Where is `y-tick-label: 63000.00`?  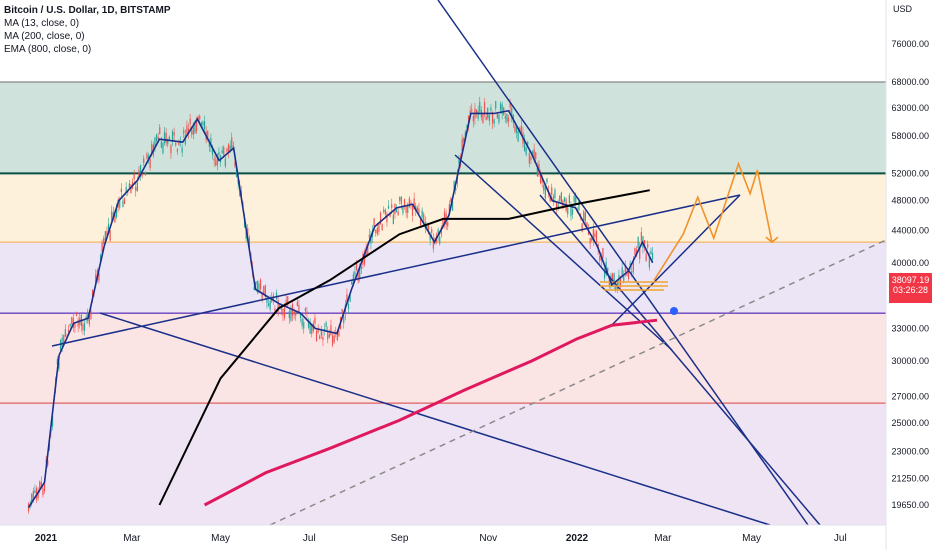
y-tick-label: 63000.00 is located at coordinates (910, 108).